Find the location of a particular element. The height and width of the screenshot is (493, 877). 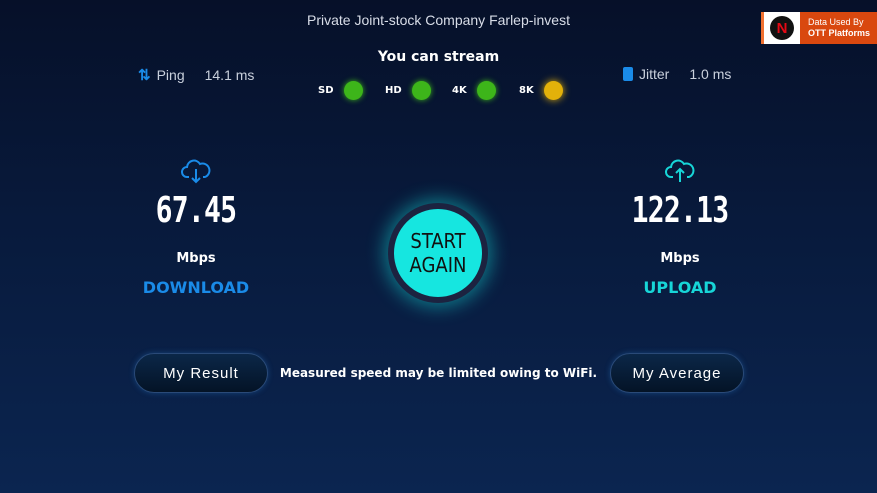

cloud-download-icon is located at coordinates (196, 173).